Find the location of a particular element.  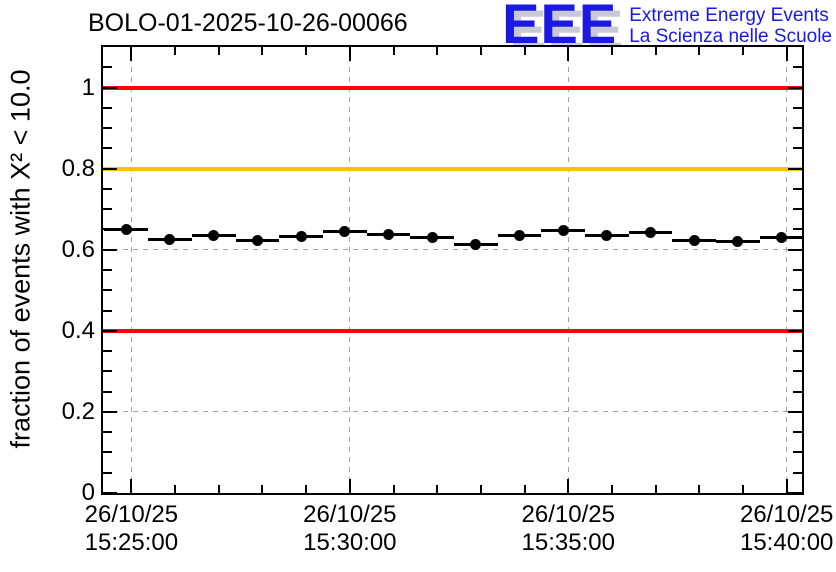

y-tick-label: 1 is located at coordinates (88, 87).